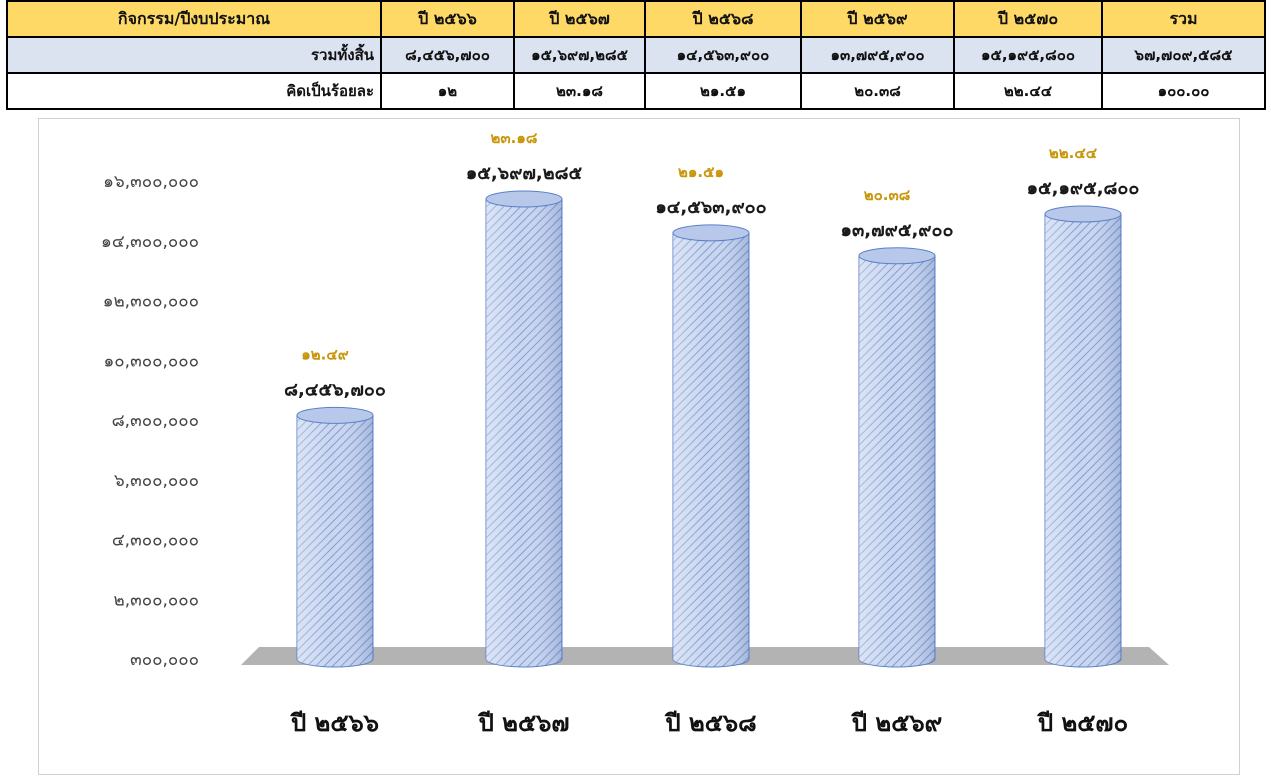 The width and height of the screenshot is (1271, 776). I want to click on bar: ๘,๔๕๖,๗๐๐ ๑๒.๔๙, so click(335, 506).